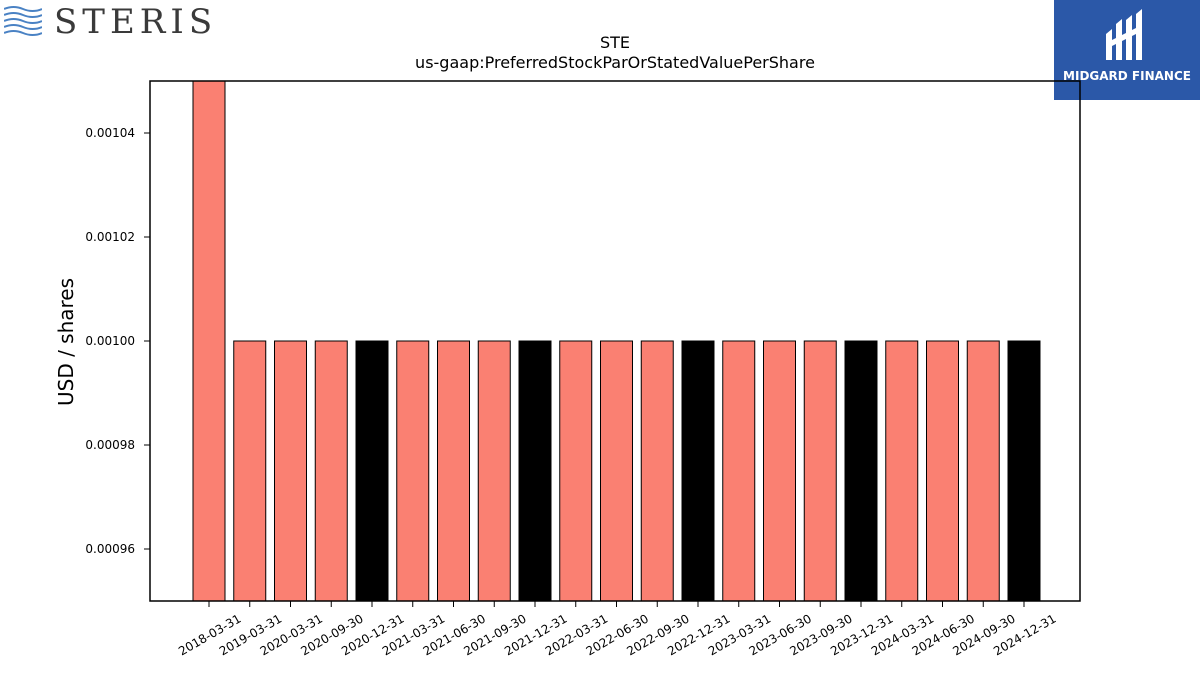 Image resolution: width=1200 pixels, height=675 pixels. Describe the element at coordinates (110, 445) in the screenshot. I see `y-tick-label: 0.00098` at that location.